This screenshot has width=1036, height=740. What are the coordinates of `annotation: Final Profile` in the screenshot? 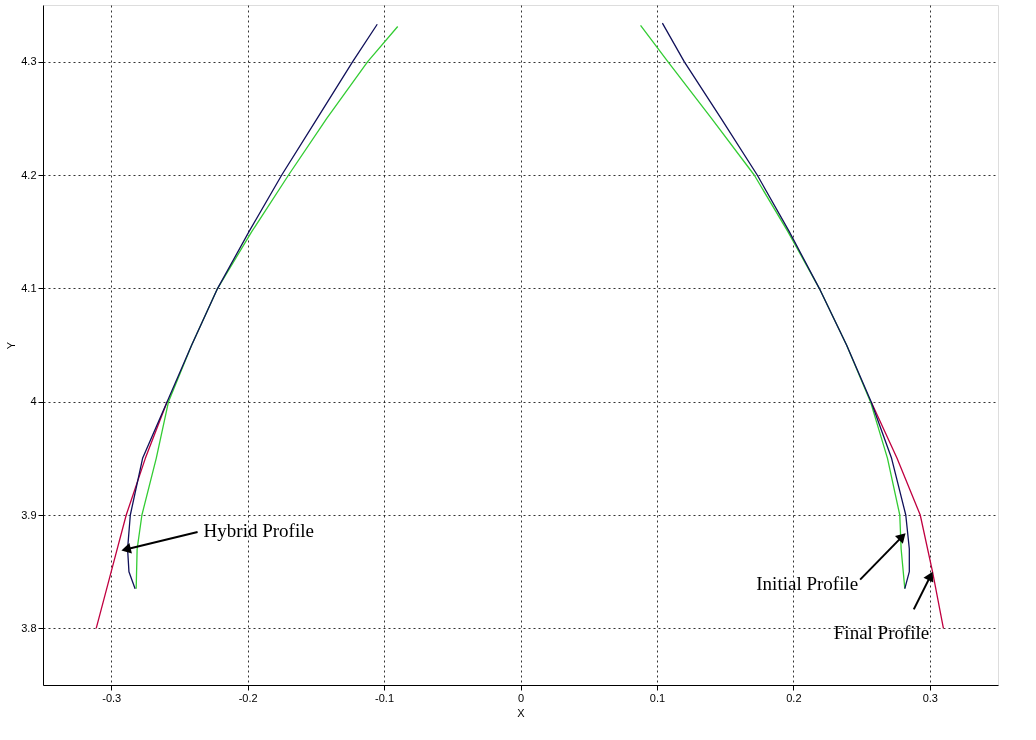 It's located at (881, 633).